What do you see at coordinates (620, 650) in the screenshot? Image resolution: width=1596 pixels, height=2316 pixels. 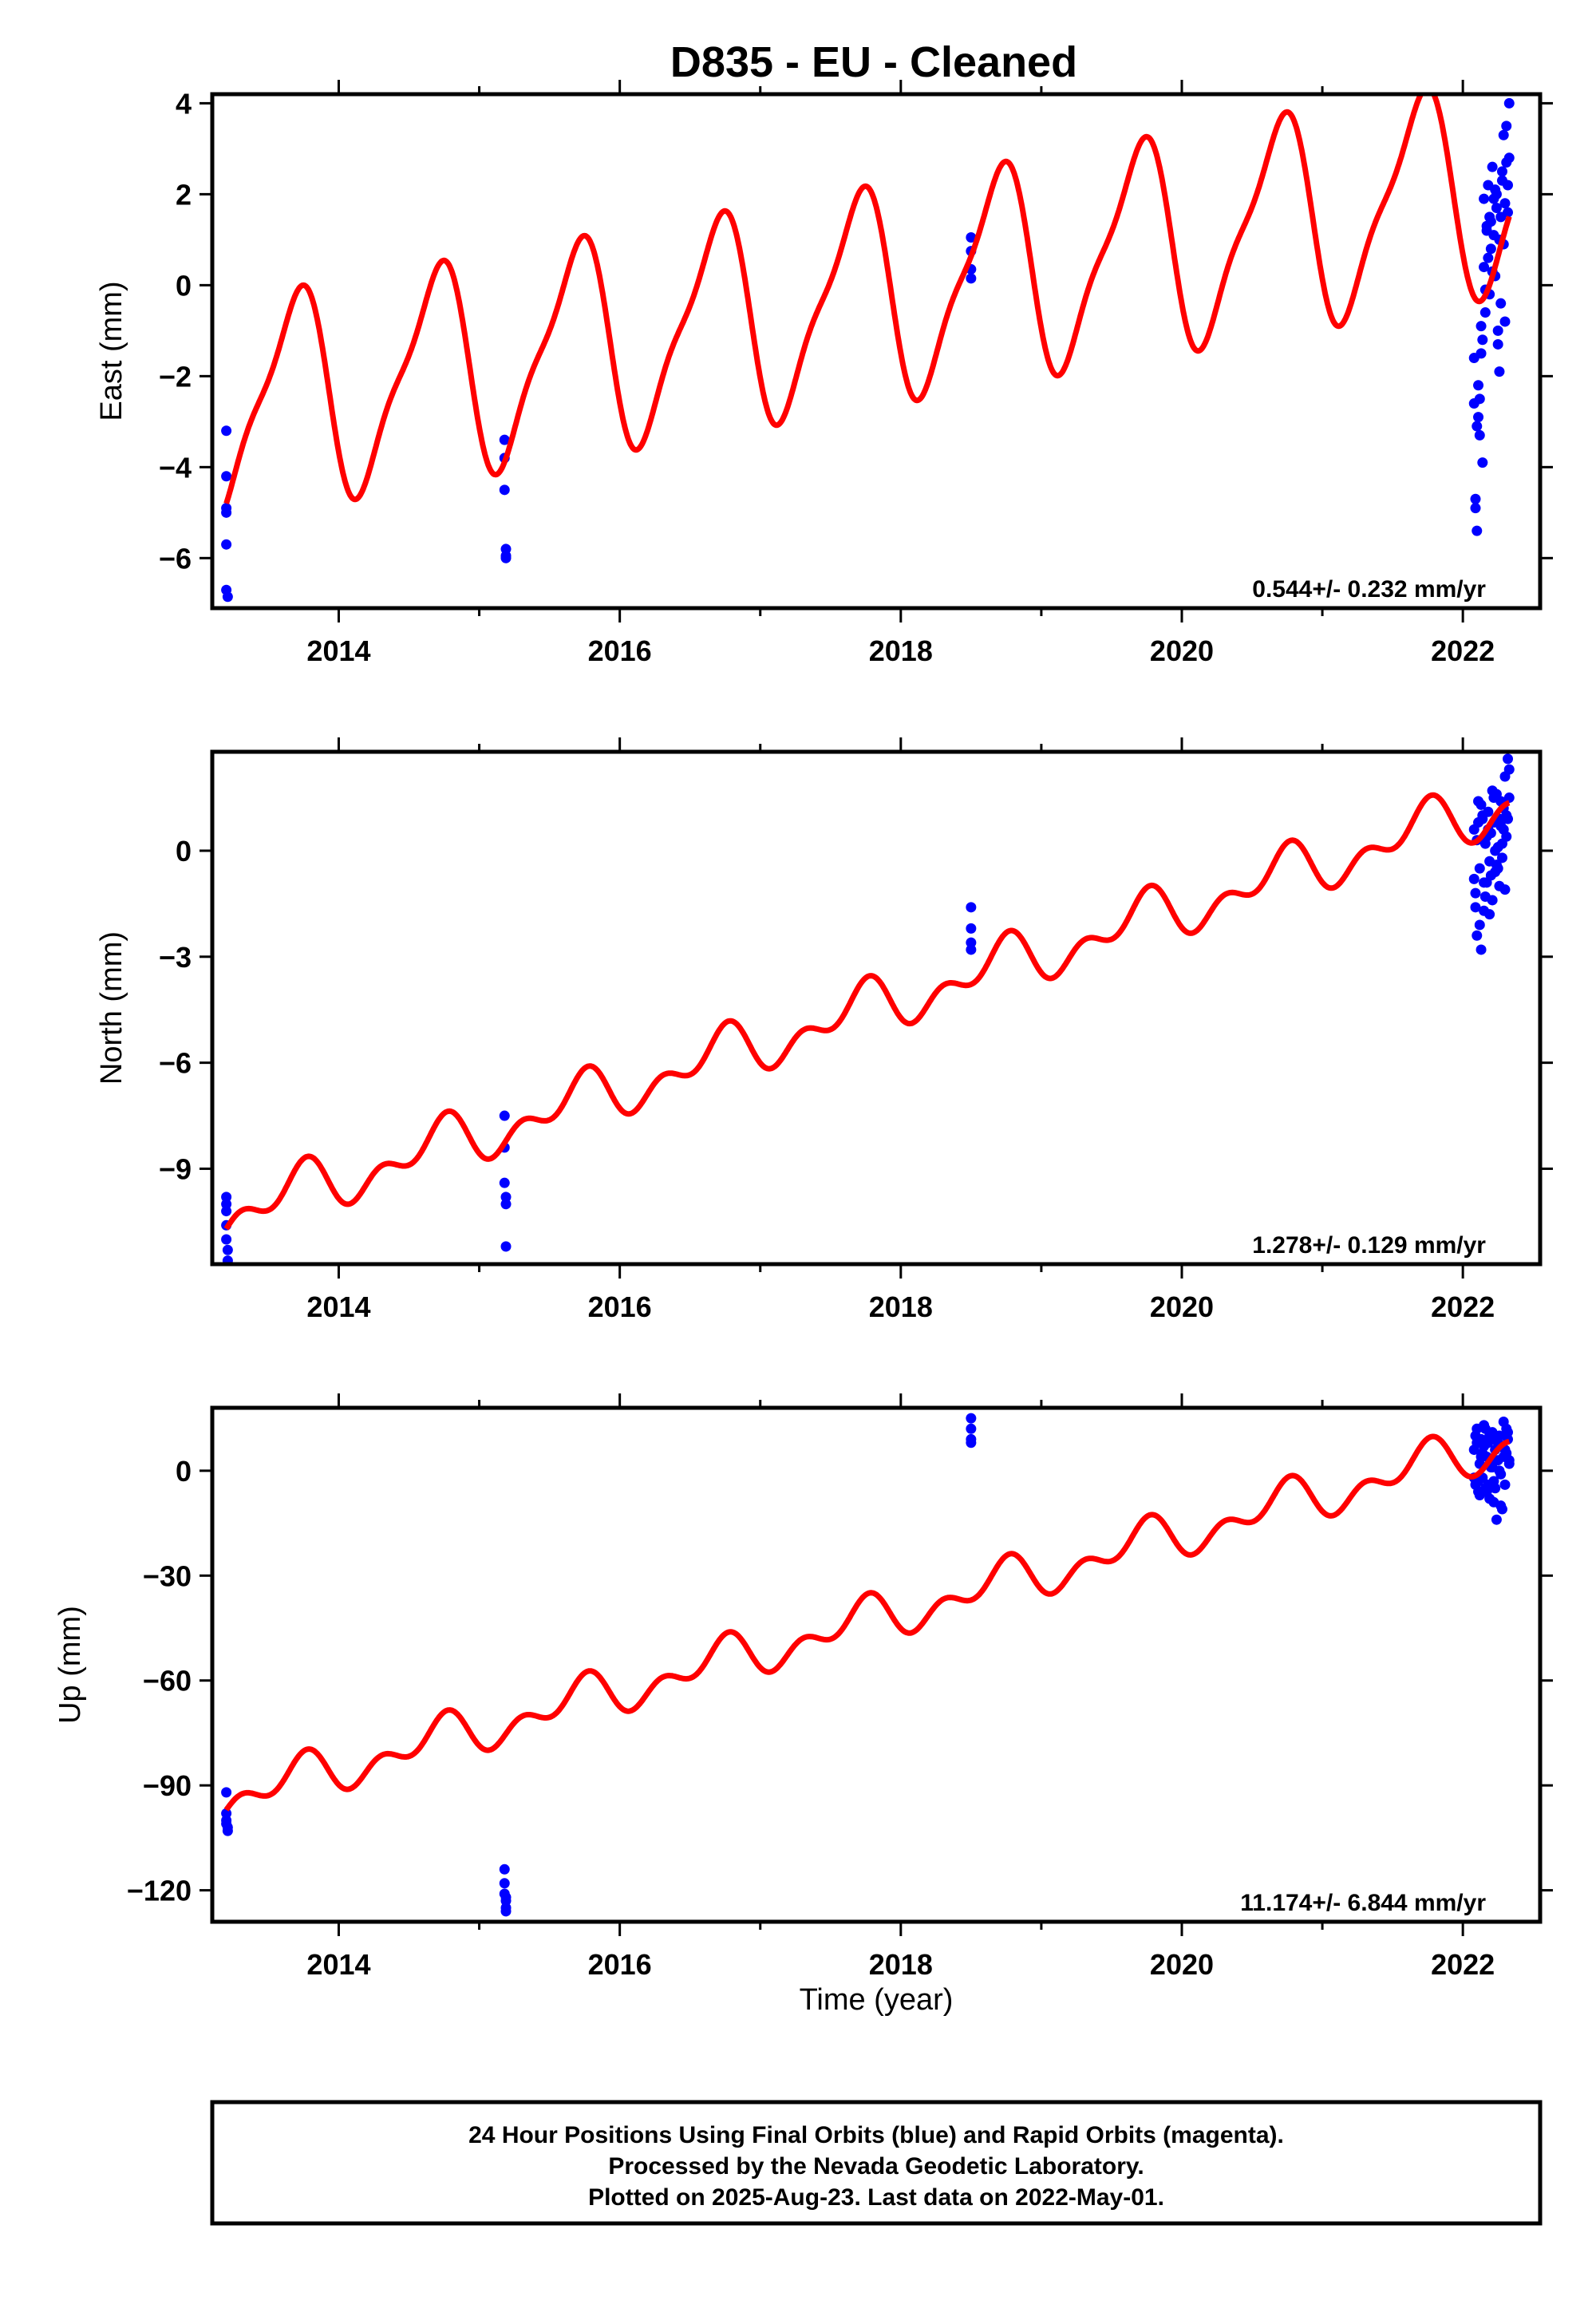 I see `east-x-tick-label: 2016` at bounding box center [620, 650].